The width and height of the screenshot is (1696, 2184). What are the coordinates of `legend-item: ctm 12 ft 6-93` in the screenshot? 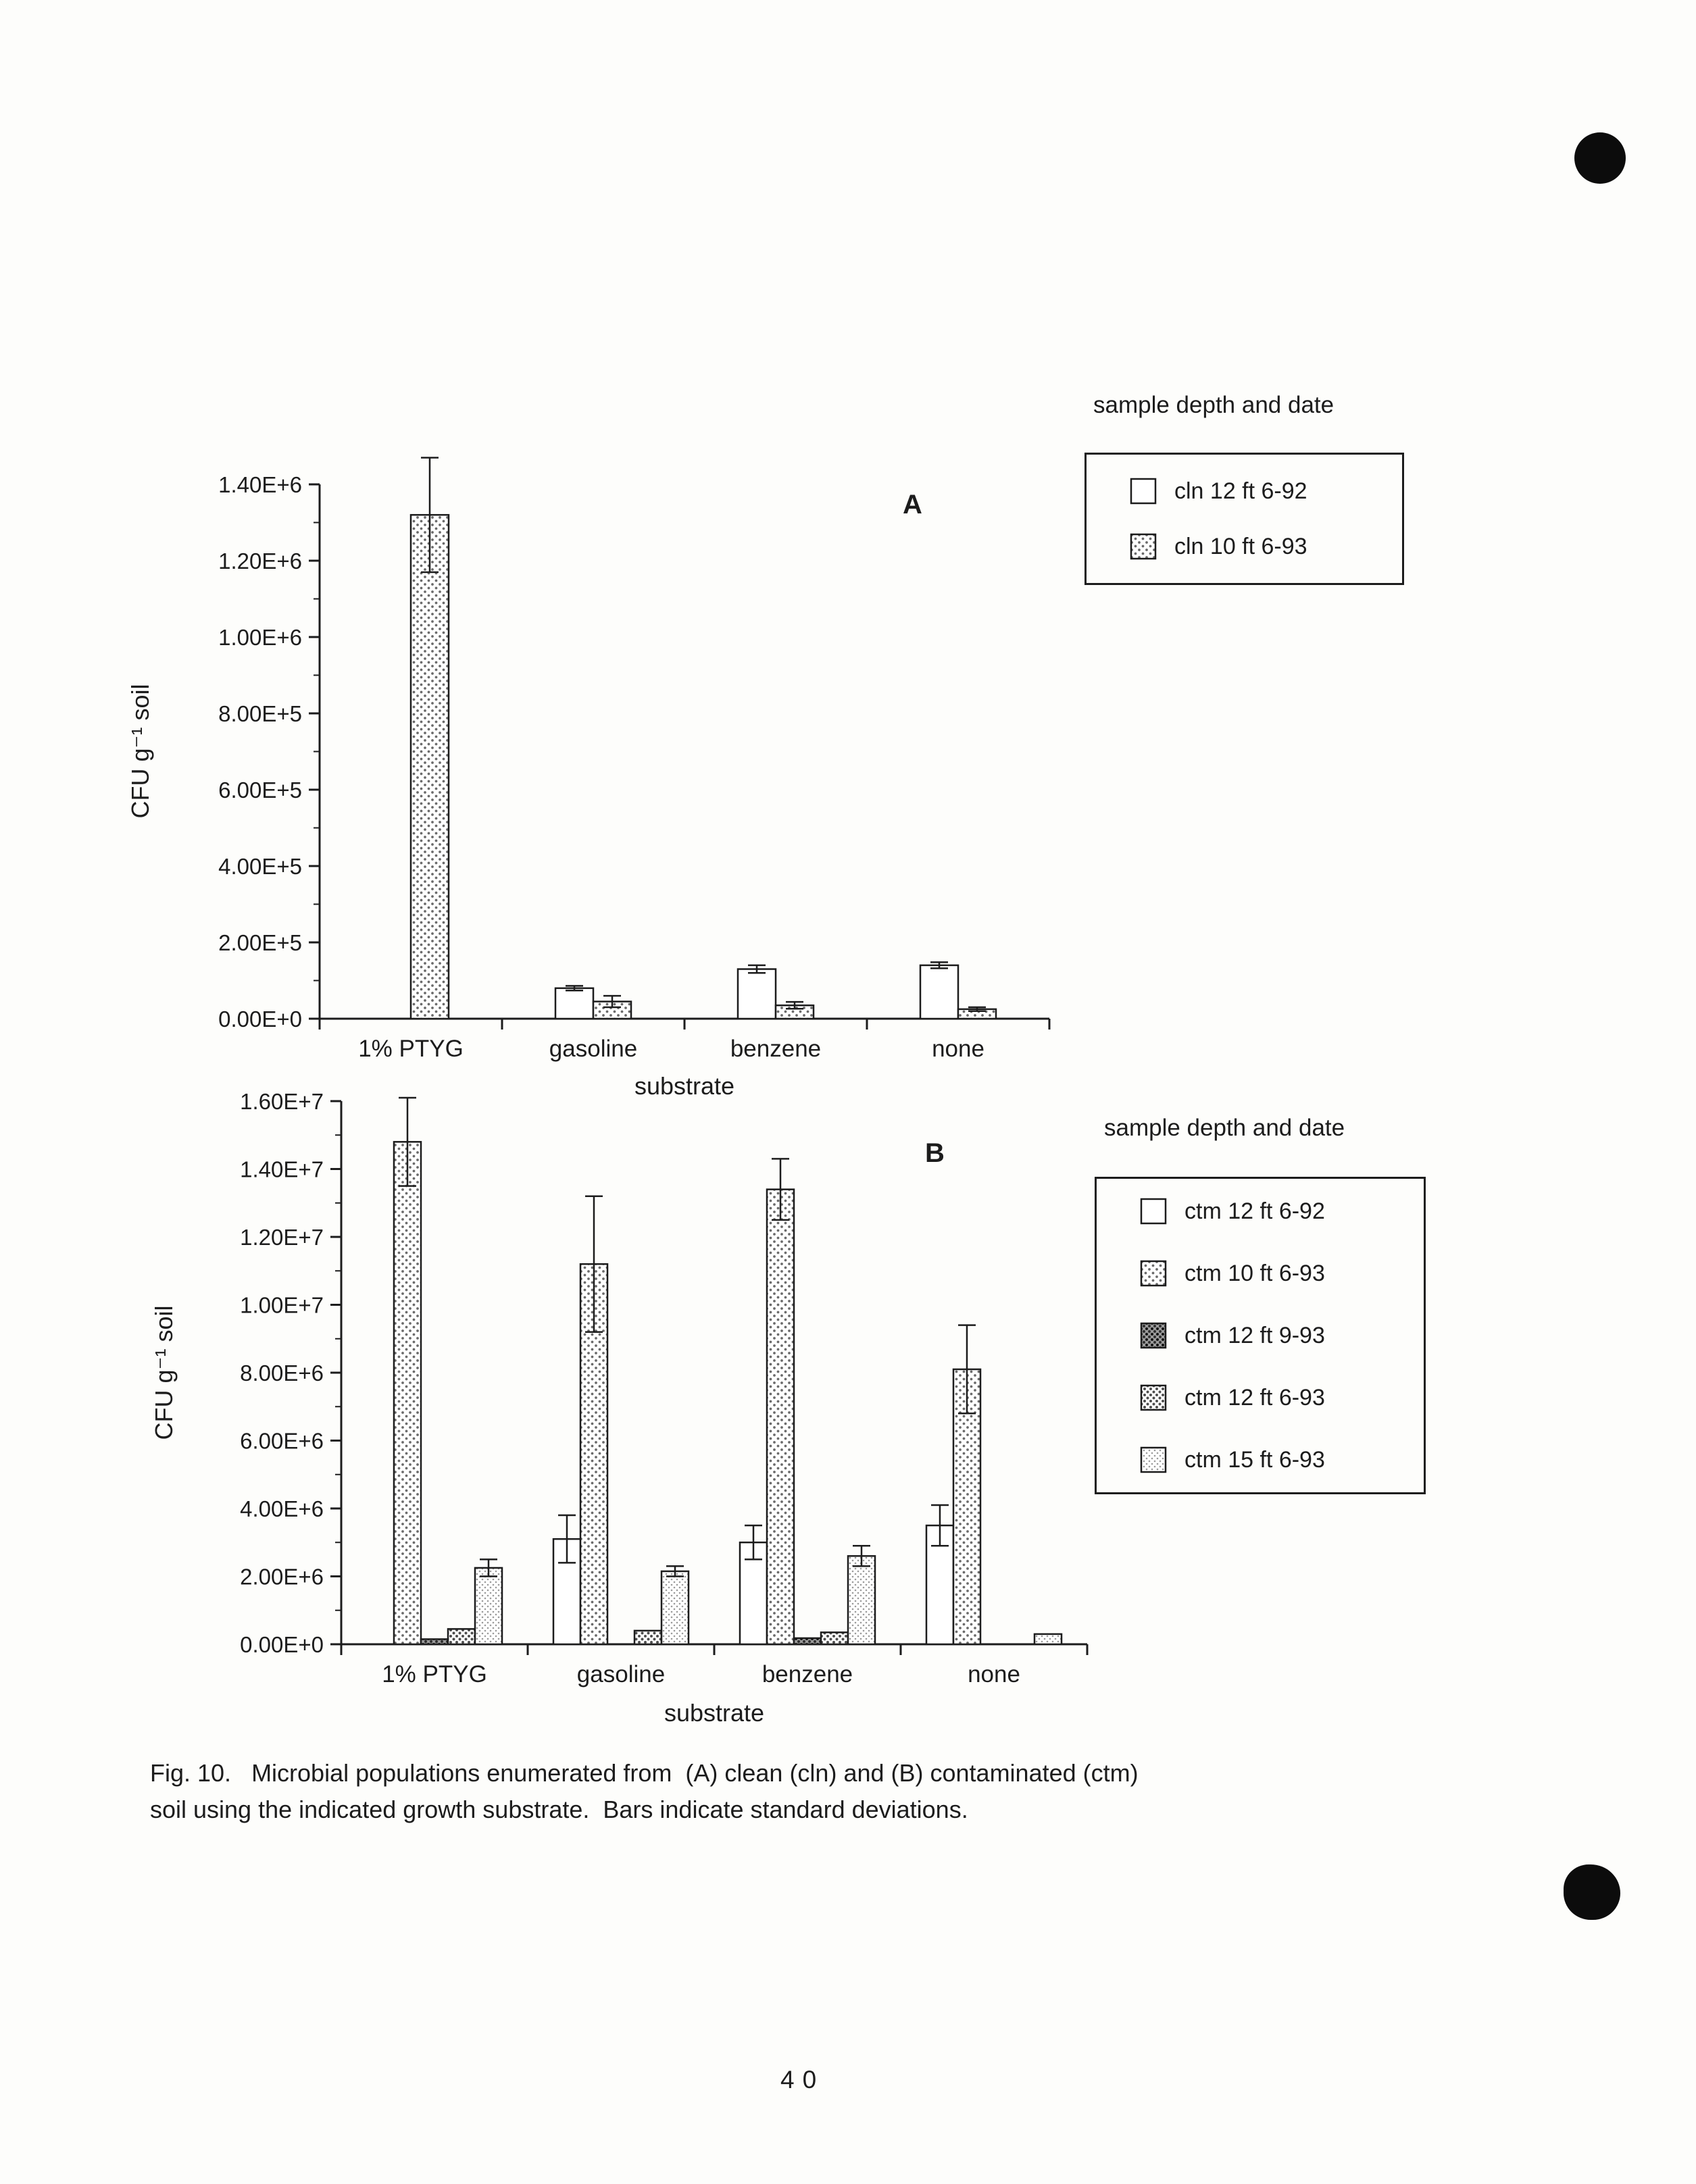 It's located at (1282, 1398).